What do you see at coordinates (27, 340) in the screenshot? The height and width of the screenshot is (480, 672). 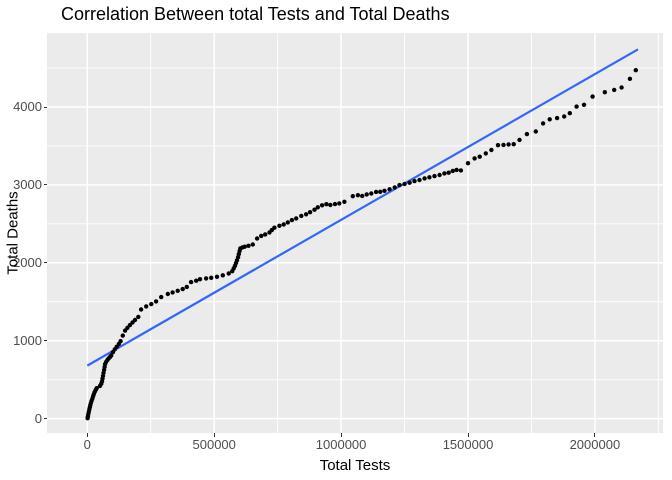 I see `y-tick-label: 1000` at bounding box center [27, 340].